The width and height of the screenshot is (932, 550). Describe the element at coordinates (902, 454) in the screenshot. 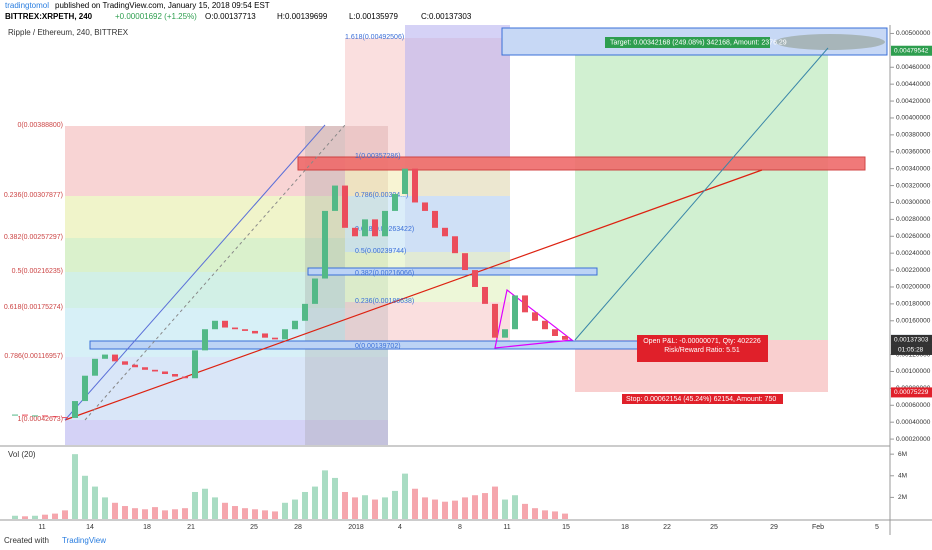

I see `volume-tick-label: 6M` at that location.